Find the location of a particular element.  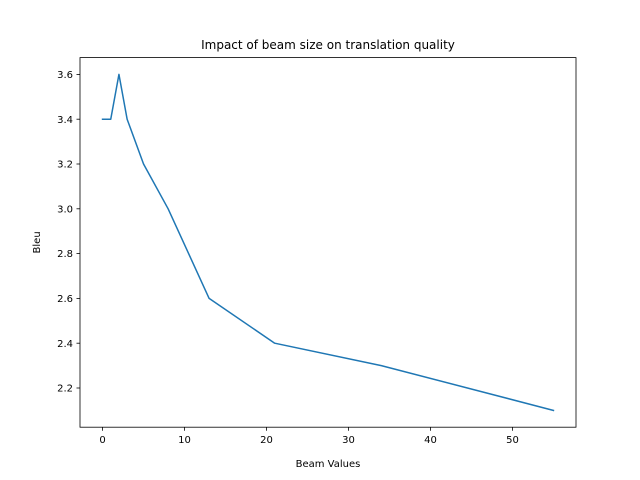

x-tick-label: 40 is located at coordinates (430, 440).